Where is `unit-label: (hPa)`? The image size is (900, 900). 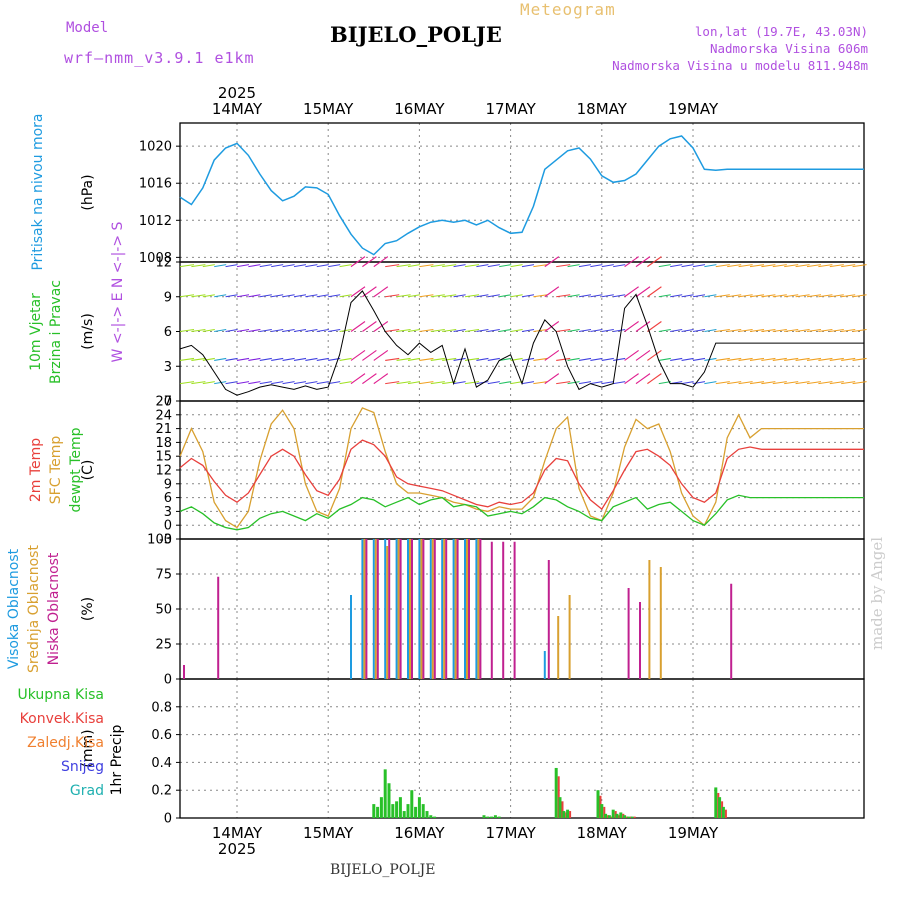
unit-label: (hPa) is located at coordinates (88, 192).